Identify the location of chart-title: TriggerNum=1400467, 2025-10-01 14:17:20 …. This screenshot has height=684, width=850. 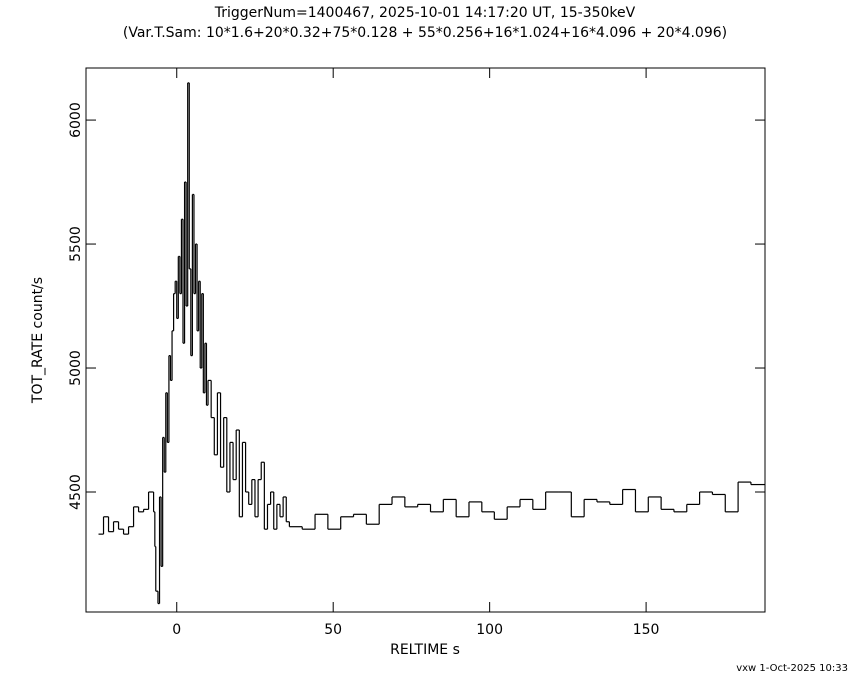
(425, 13).